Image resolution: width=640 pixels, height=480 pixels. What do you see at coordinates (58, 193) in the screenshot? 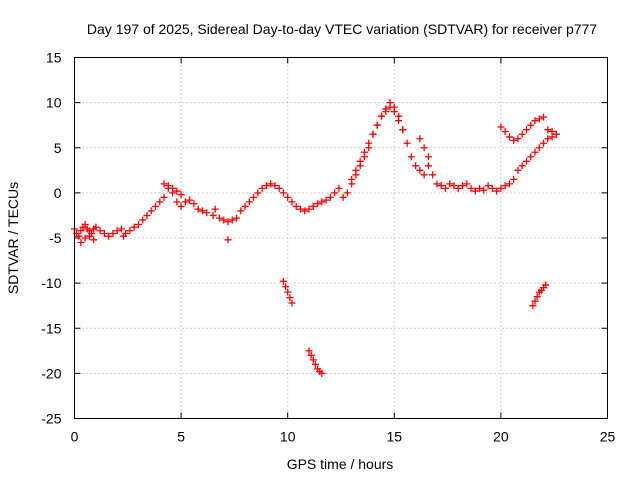
I see `y-tick-label: 0` at bounding box center [58, 193].